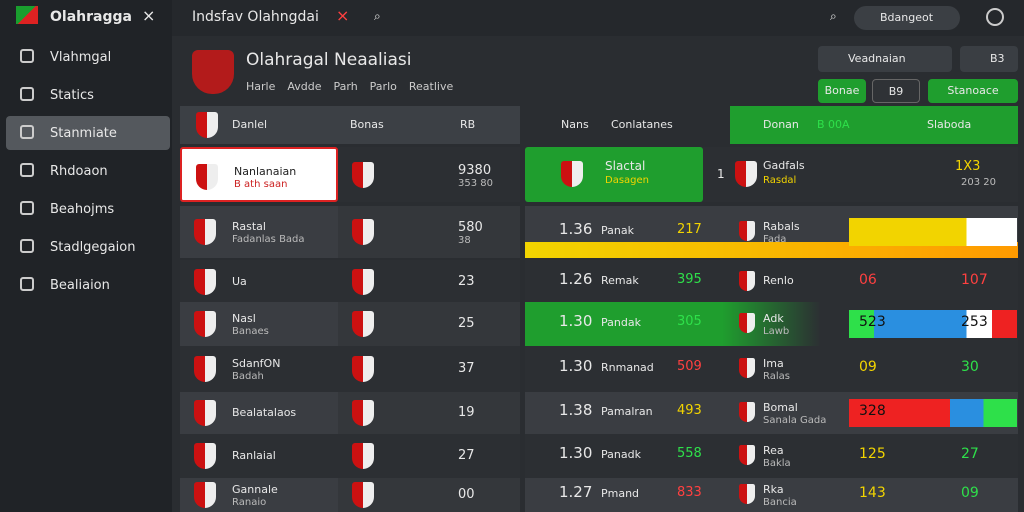 The width and height of the screenshot is (1024, 512). I want to click on tab: Parh, so click(345, 86).